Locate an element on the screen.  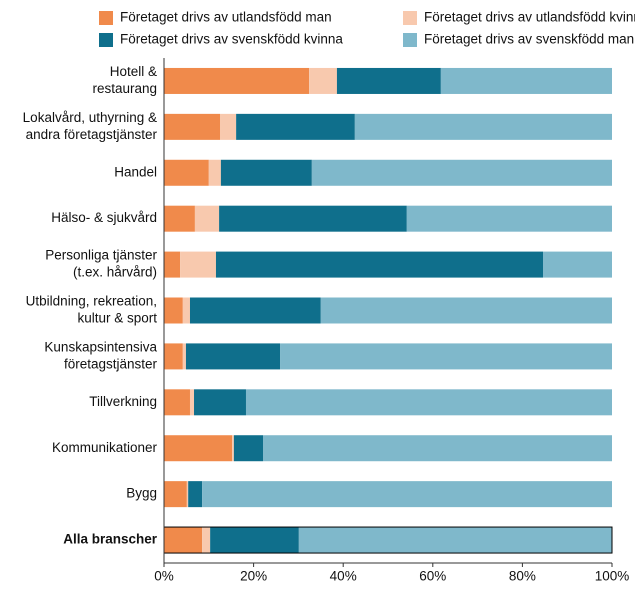
y-tick-label: Bygg is located at coordinates (141, 493).